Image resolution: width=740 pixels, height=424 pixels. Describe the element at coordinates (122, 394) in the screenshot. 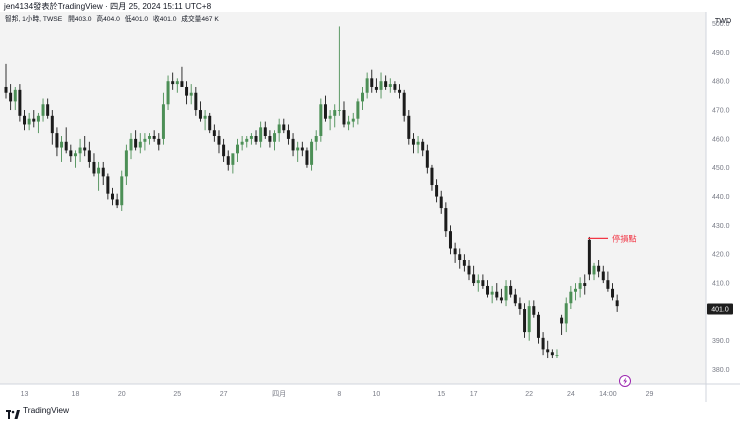

I see `time-tick-label: 20` at that location.